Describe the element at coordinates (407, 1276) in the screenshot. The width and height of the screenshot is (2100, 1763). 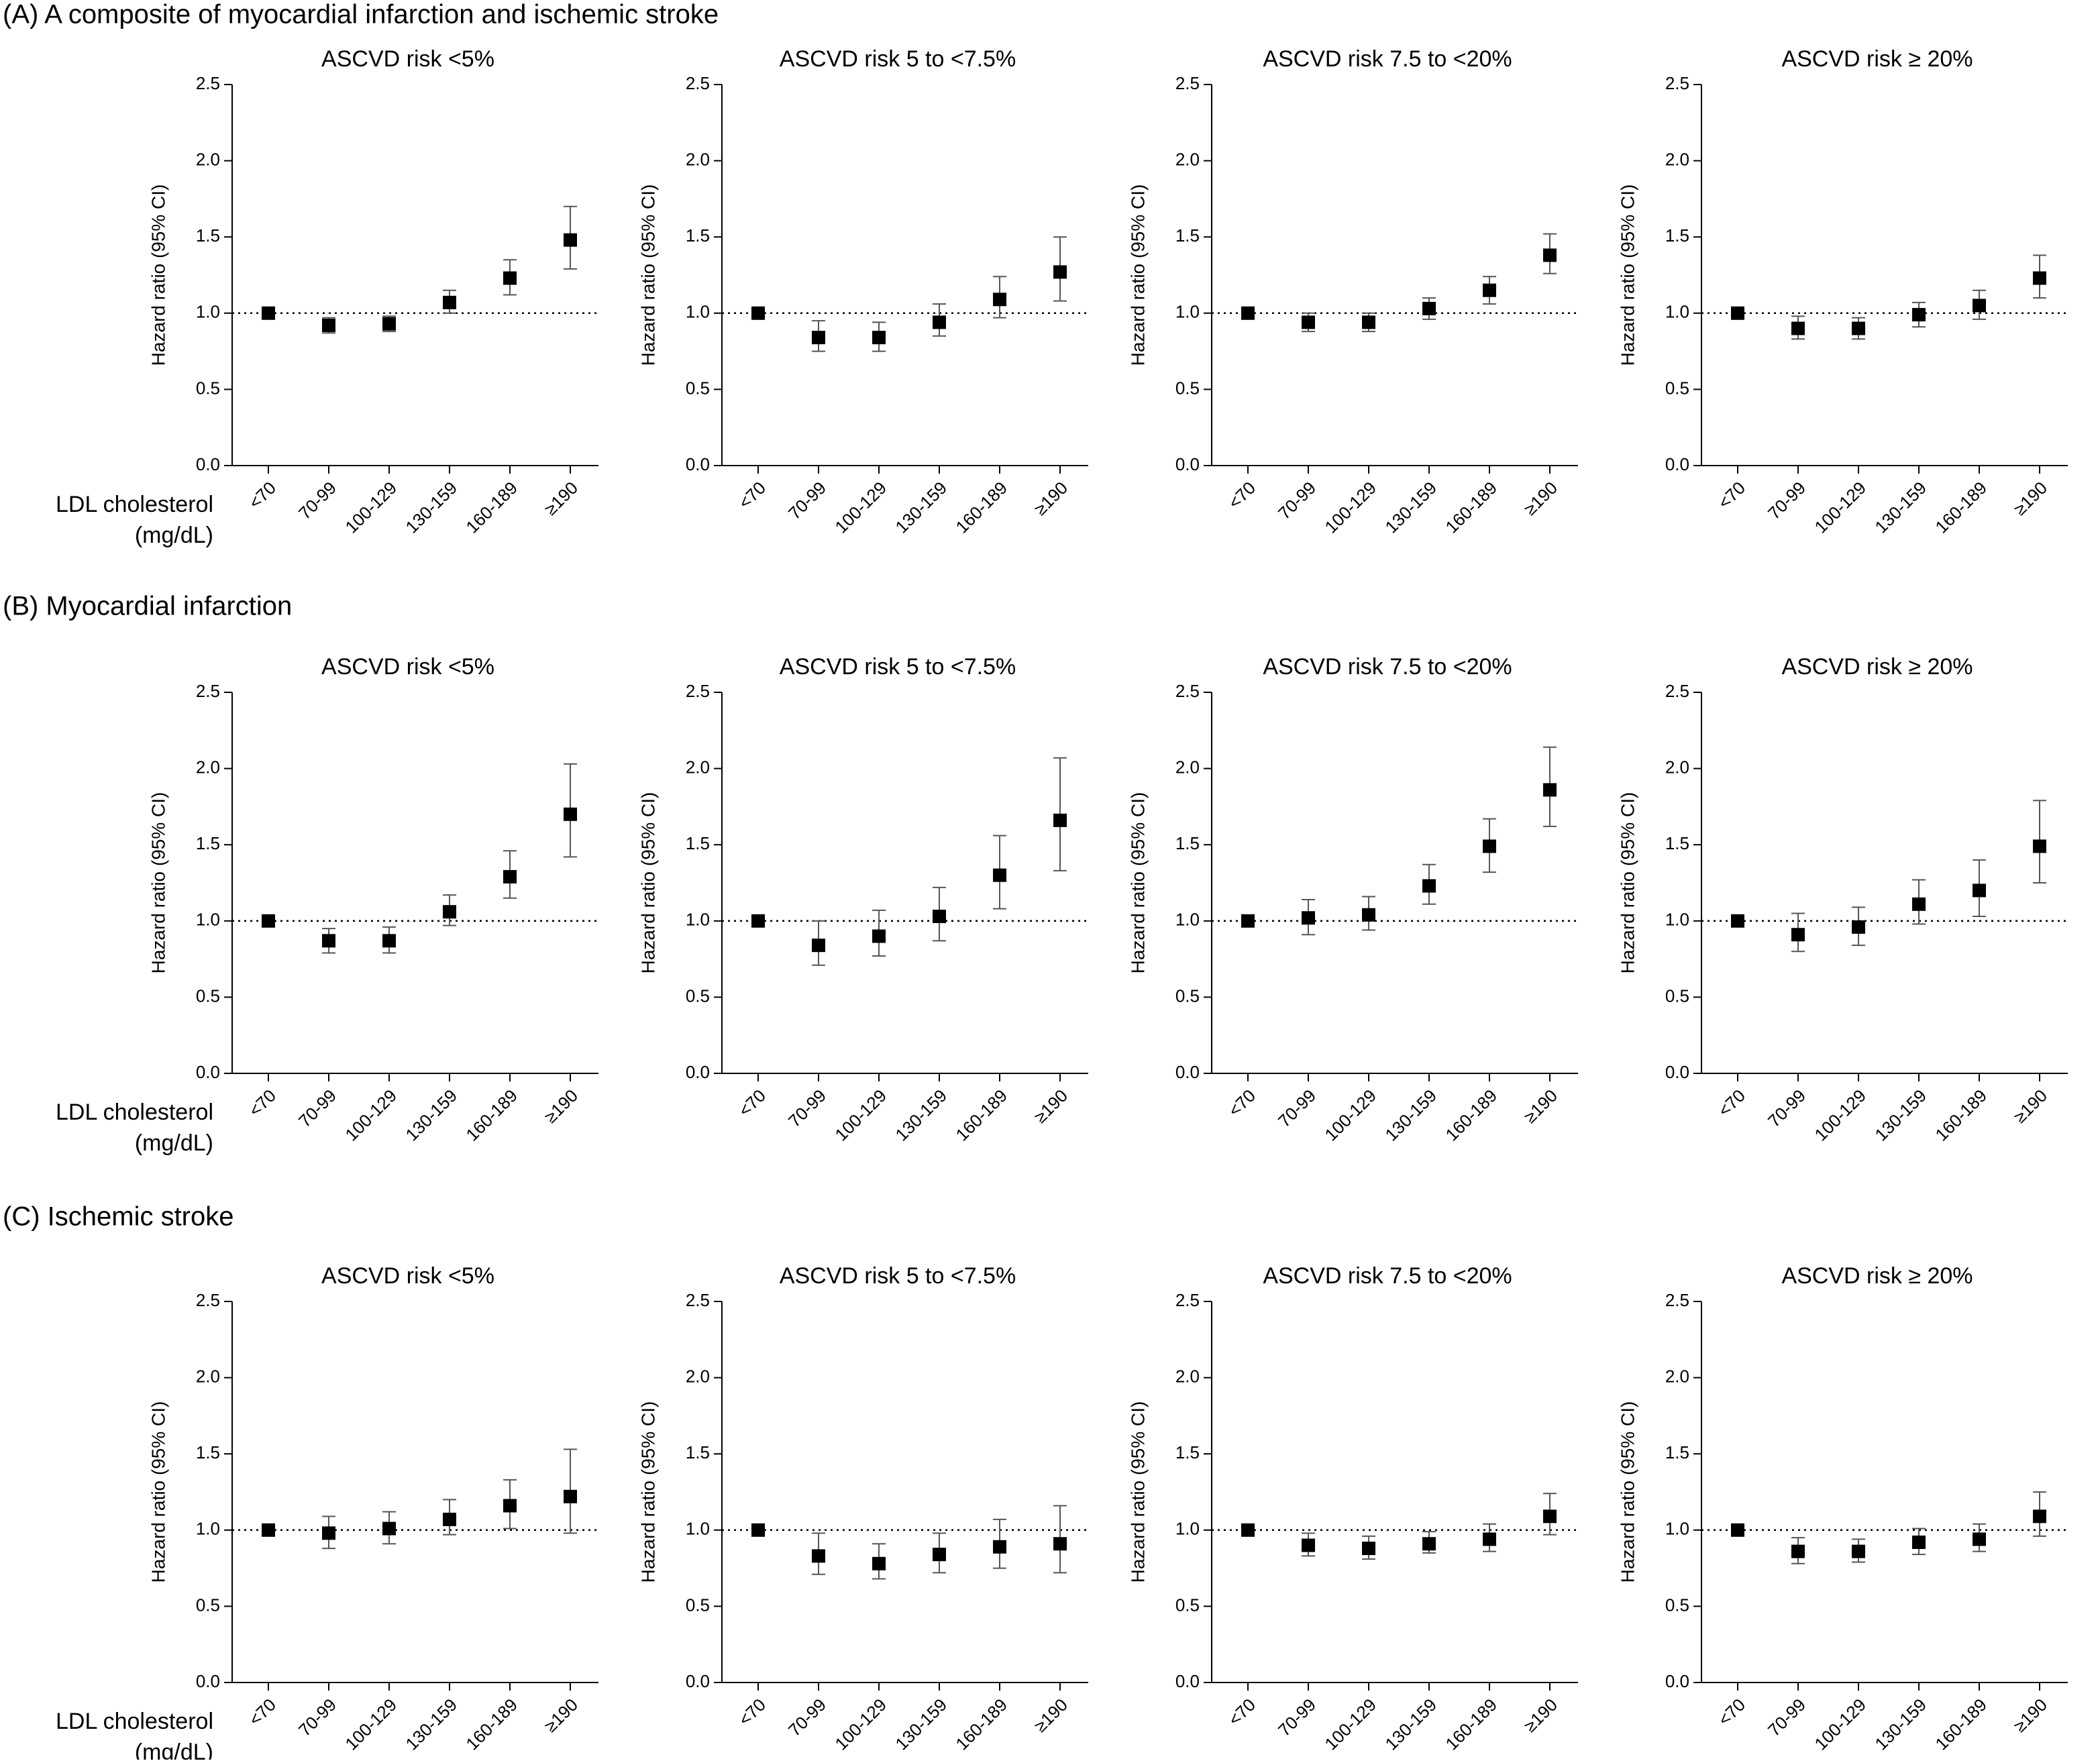
I see `chart-title: ASCVD risk <5%` at that location.